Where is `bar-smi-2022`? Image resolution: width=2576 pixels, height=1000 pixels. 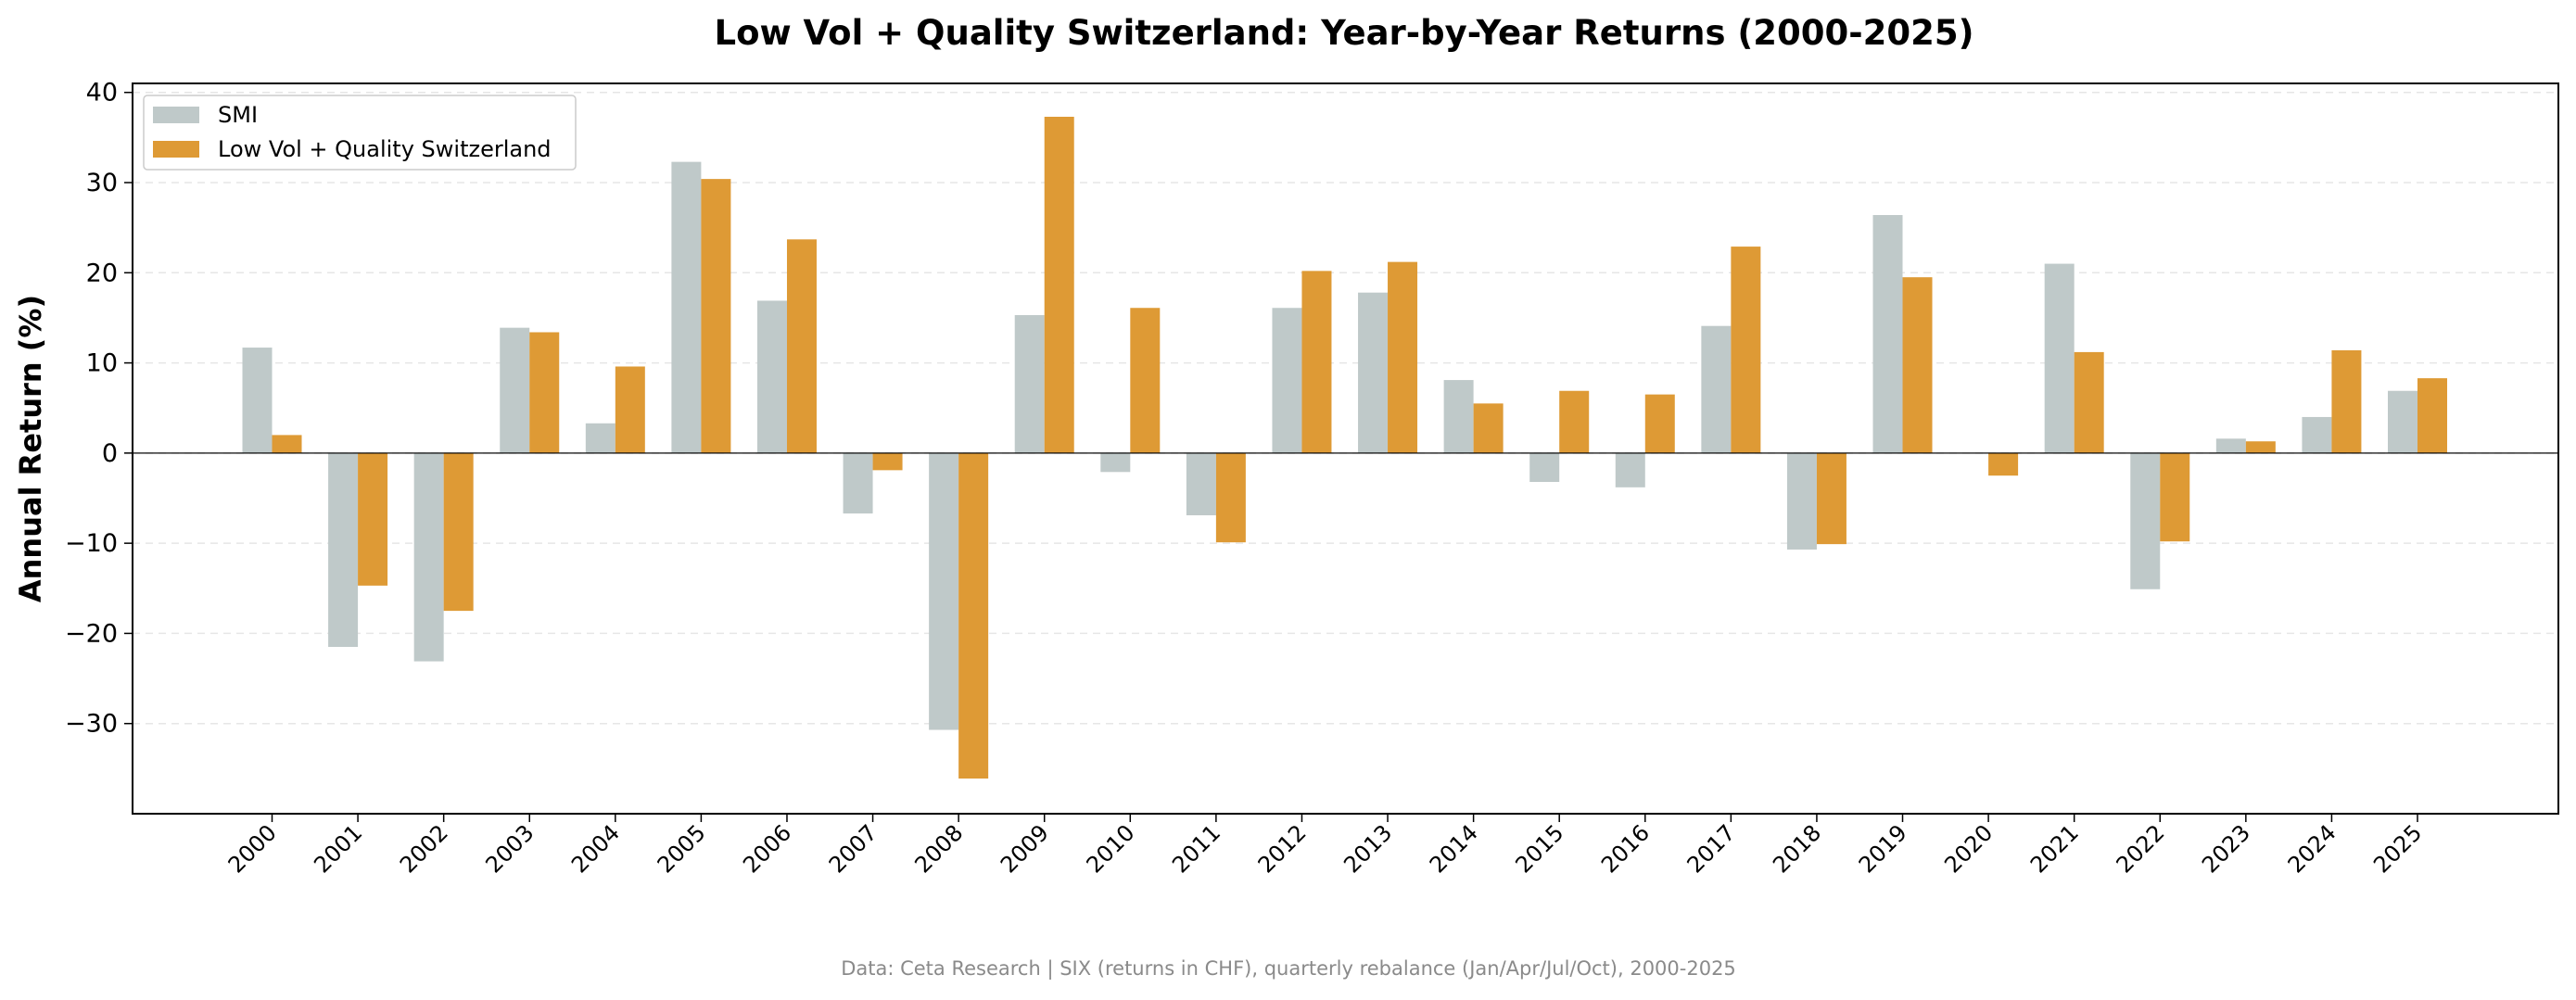
bar-smi-2022 is located at coordinates (2145, 520).